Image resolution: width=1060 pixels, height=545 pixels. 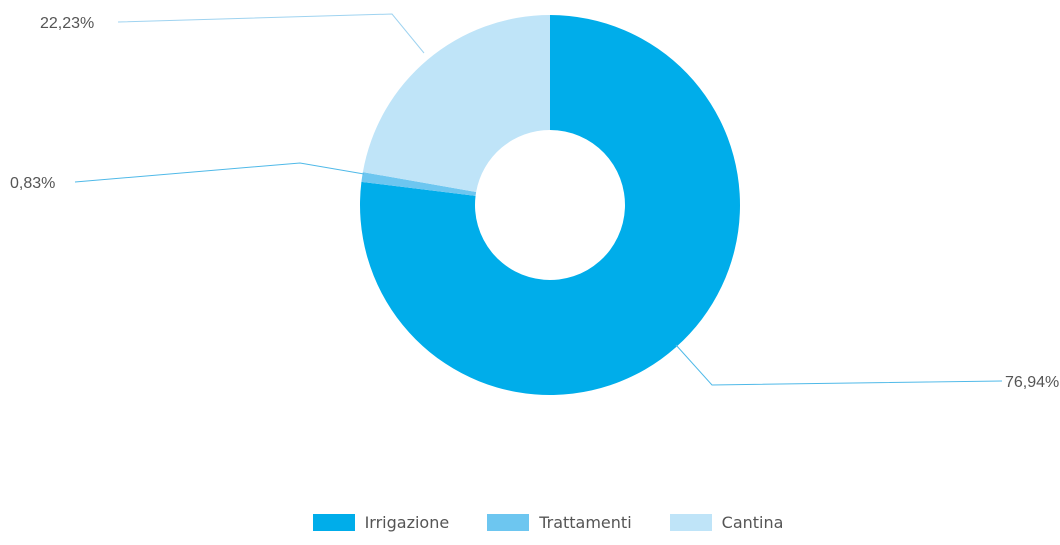 What do you see at coordinates (219, 172) in the screenshot?
I see `leader-line-trattamenti` at bounding box center [219, 172].